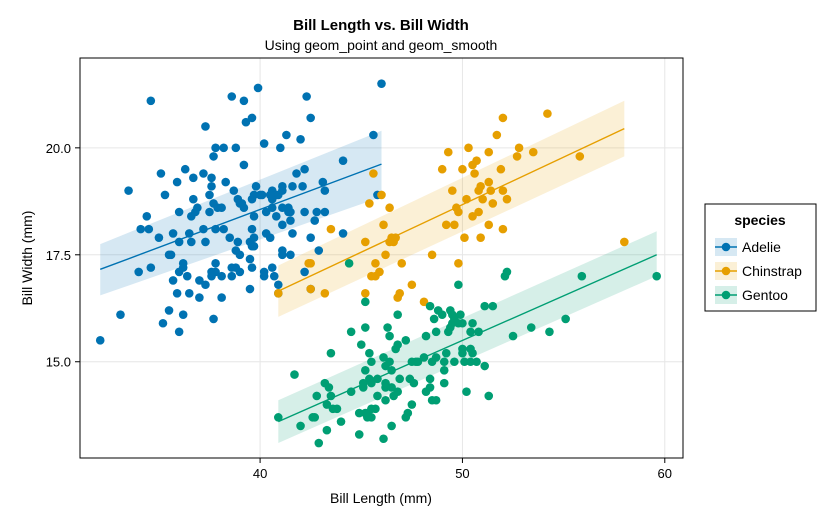  What do you see at coordinates (58, 362) in the screenshot?
I see `y-tick-label: 15.0` at bounding box center [58, 362].